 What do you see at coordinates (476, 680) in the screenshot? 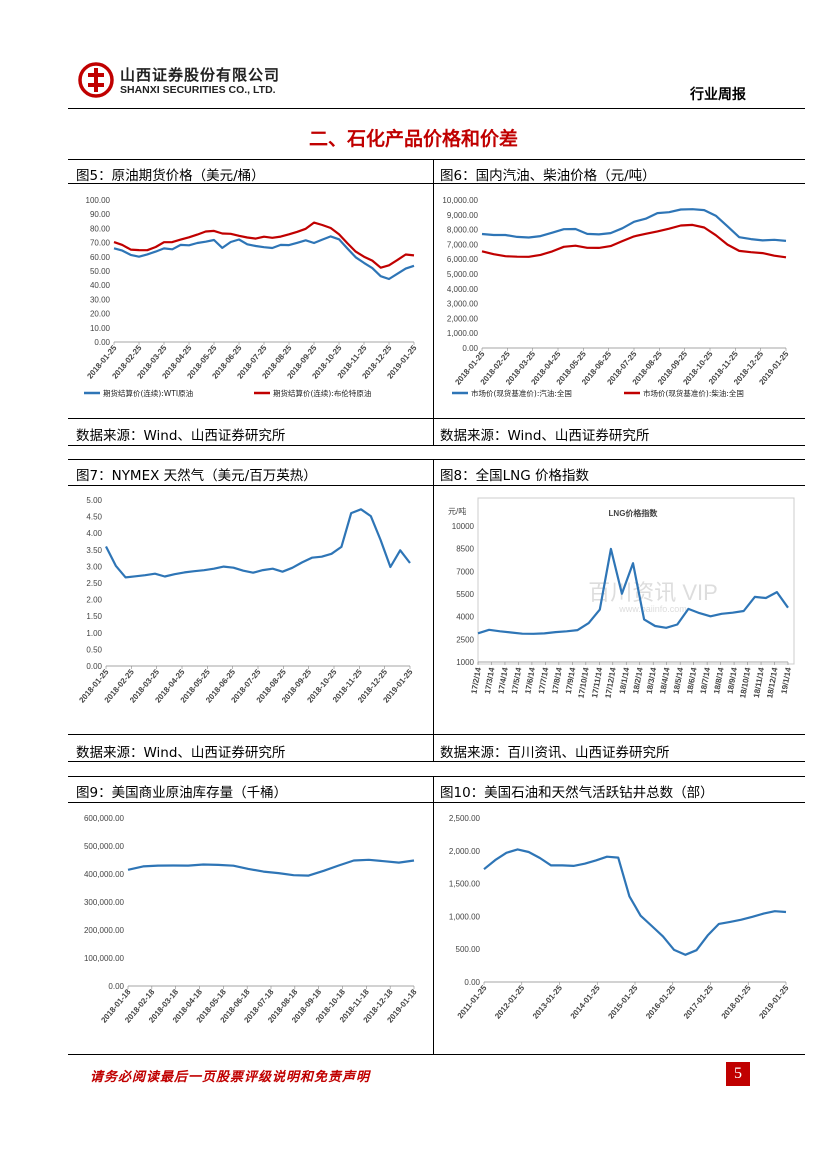
I see `x-tick-label: 17/2/14` at bounding box center [476, 680].